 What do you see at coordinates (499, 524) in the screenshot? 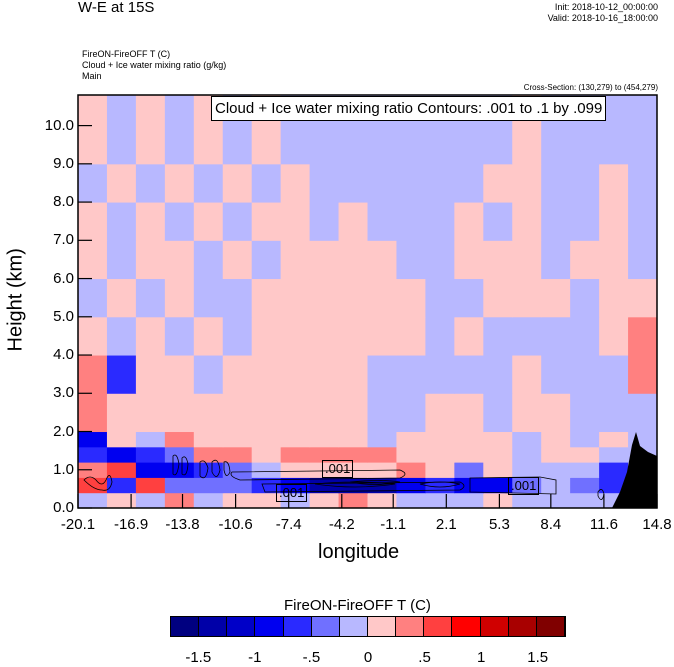
I see `x-tick-label: 5.3` at bounding box center [499, 524].